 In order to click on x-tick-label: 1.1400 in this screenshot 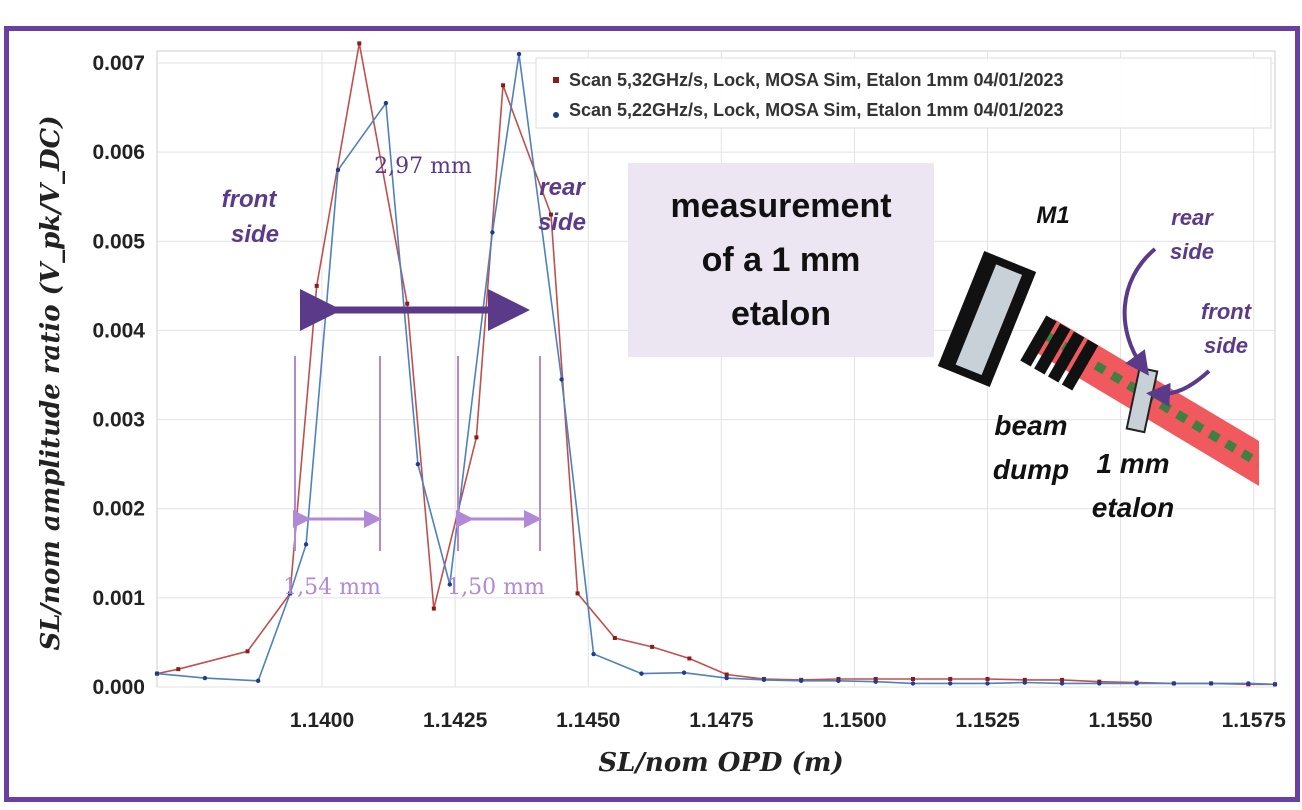, I will do `click(322, 720)`.